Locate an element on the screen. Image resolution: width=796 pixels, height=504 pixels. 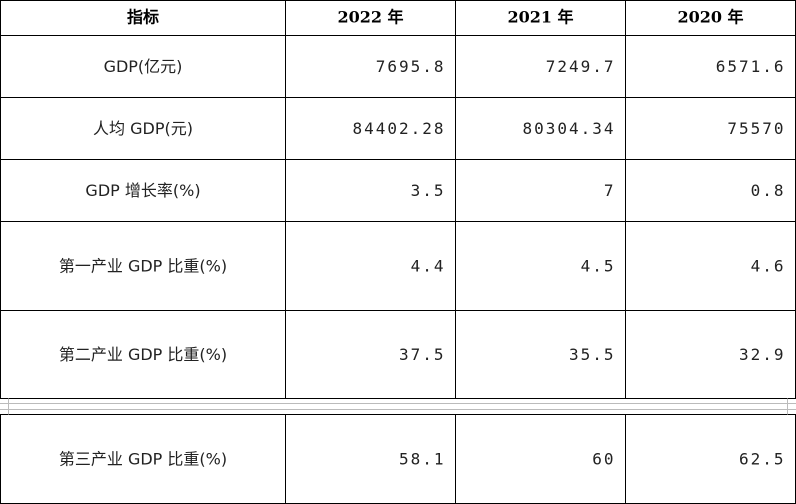
header-cell: 指标 is located at coordinates (143, 17).